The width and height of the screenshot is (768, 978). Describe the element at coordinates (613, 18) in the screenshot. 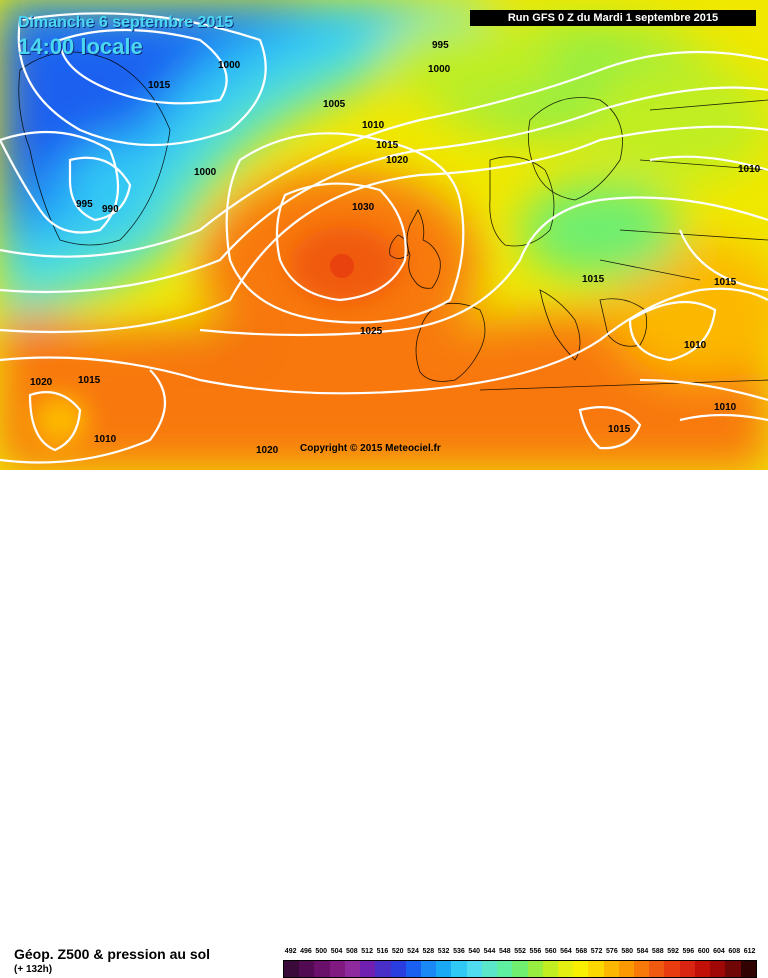

I see `run-info-banner: Run GFS 0 Z du Mardi 1 septembre 2015` at that location.